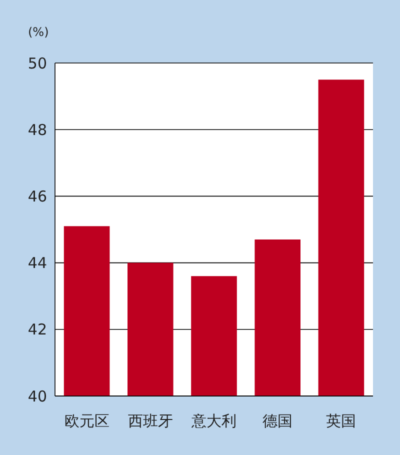 The height and width of the screenshot is (455, 400). What do you see at coordinates (87, 421) in the screenshot?
I see `x-tick-label: 欧元区` at bounding box center [87, 421].